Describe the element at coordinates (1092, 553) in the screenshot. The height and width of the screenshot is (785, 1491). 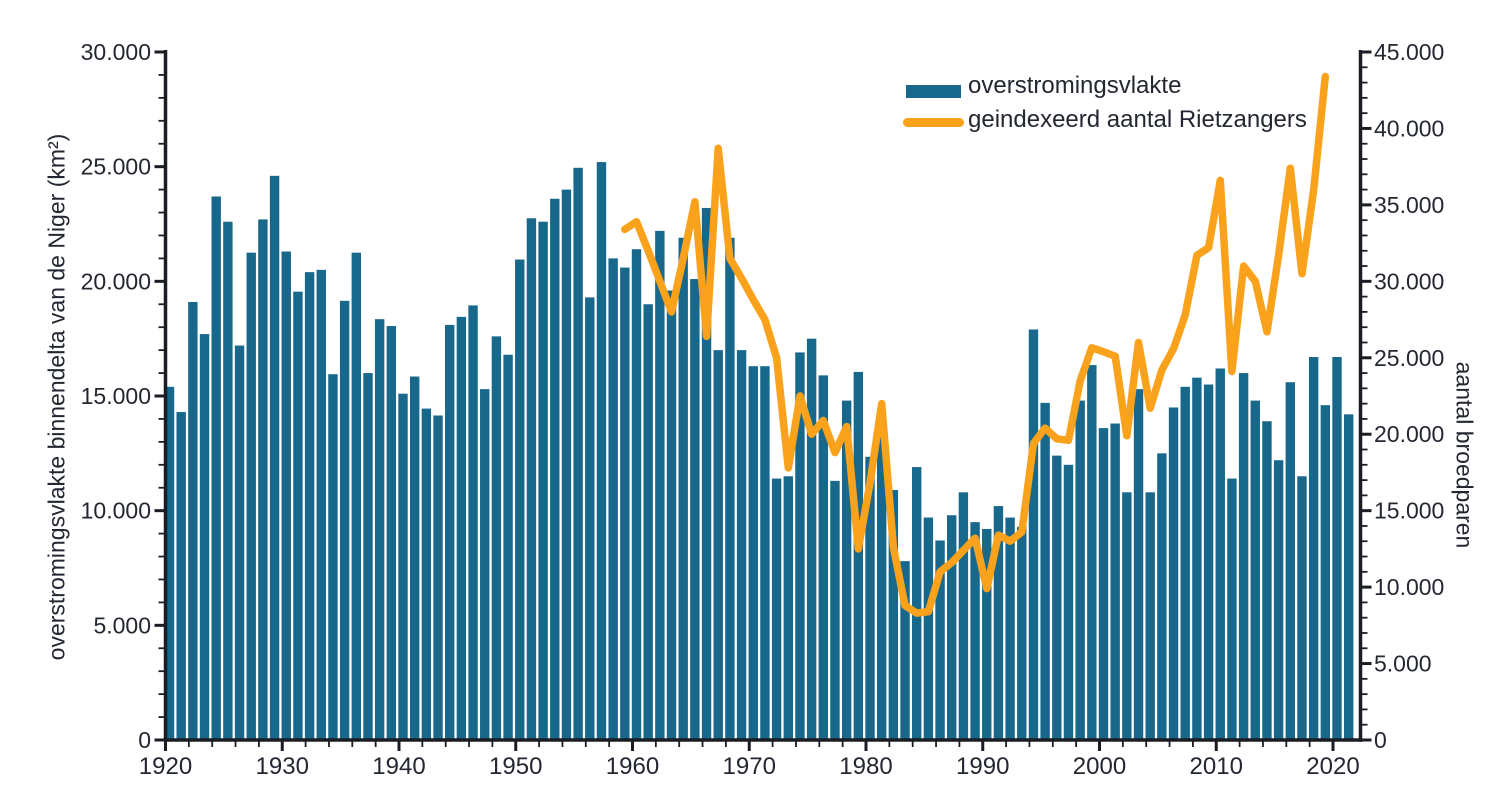
I see `bar-1999` at that location.